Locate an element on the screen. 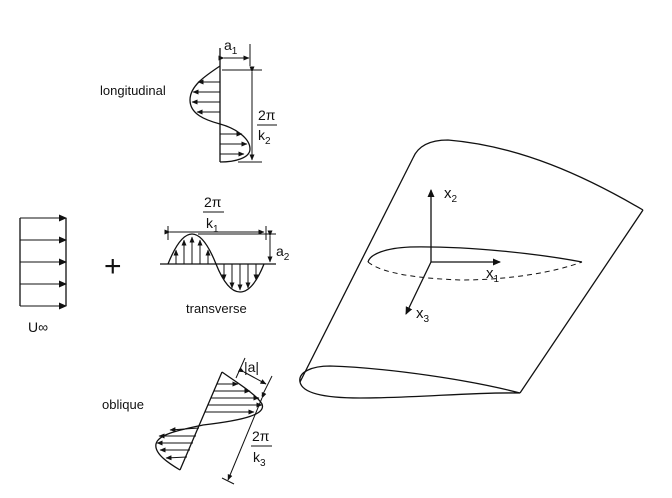 This screenshot has height=498, width=672. freestream-label: U∞ is located at coordinates (38, 327).